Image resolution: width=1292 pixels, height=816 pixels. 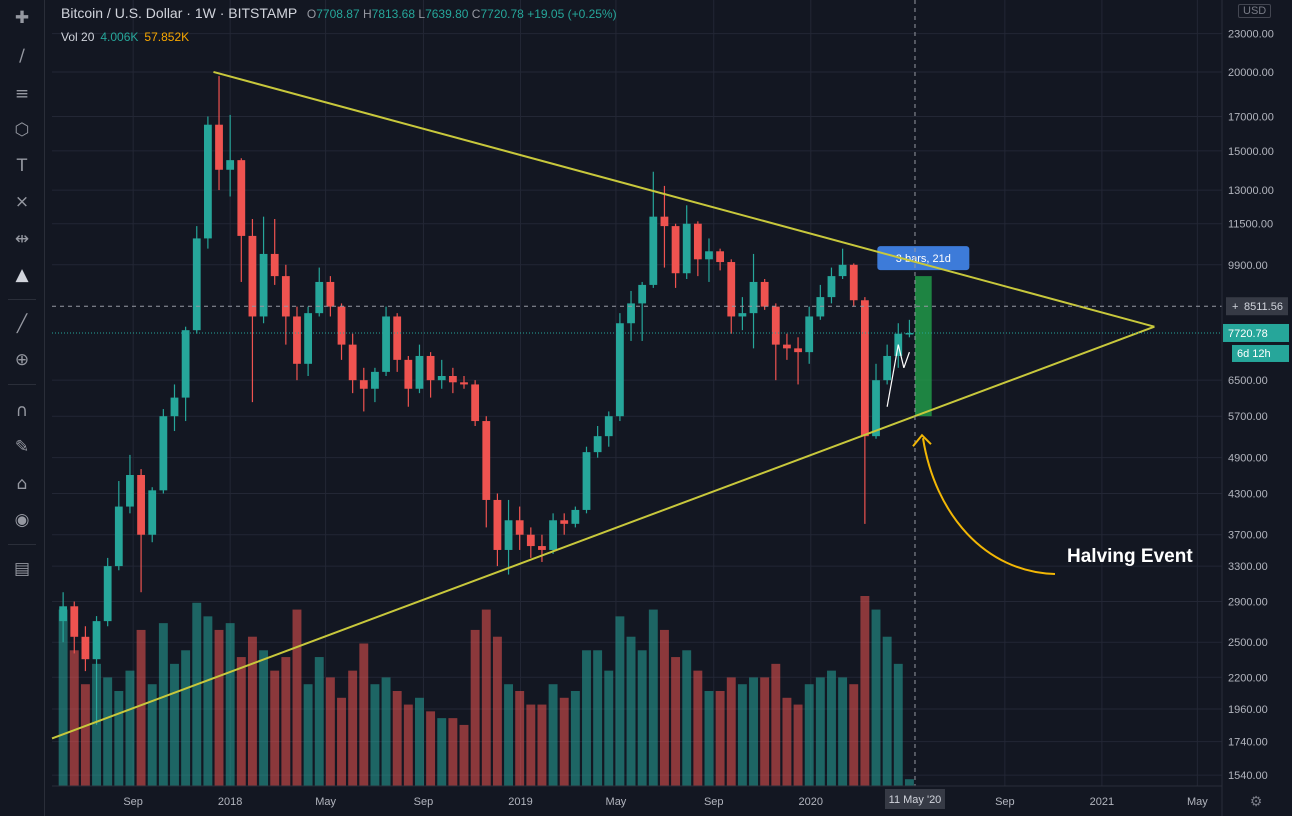 I want to click on crosshair-icon: ✚, so click(x=22, y=18).